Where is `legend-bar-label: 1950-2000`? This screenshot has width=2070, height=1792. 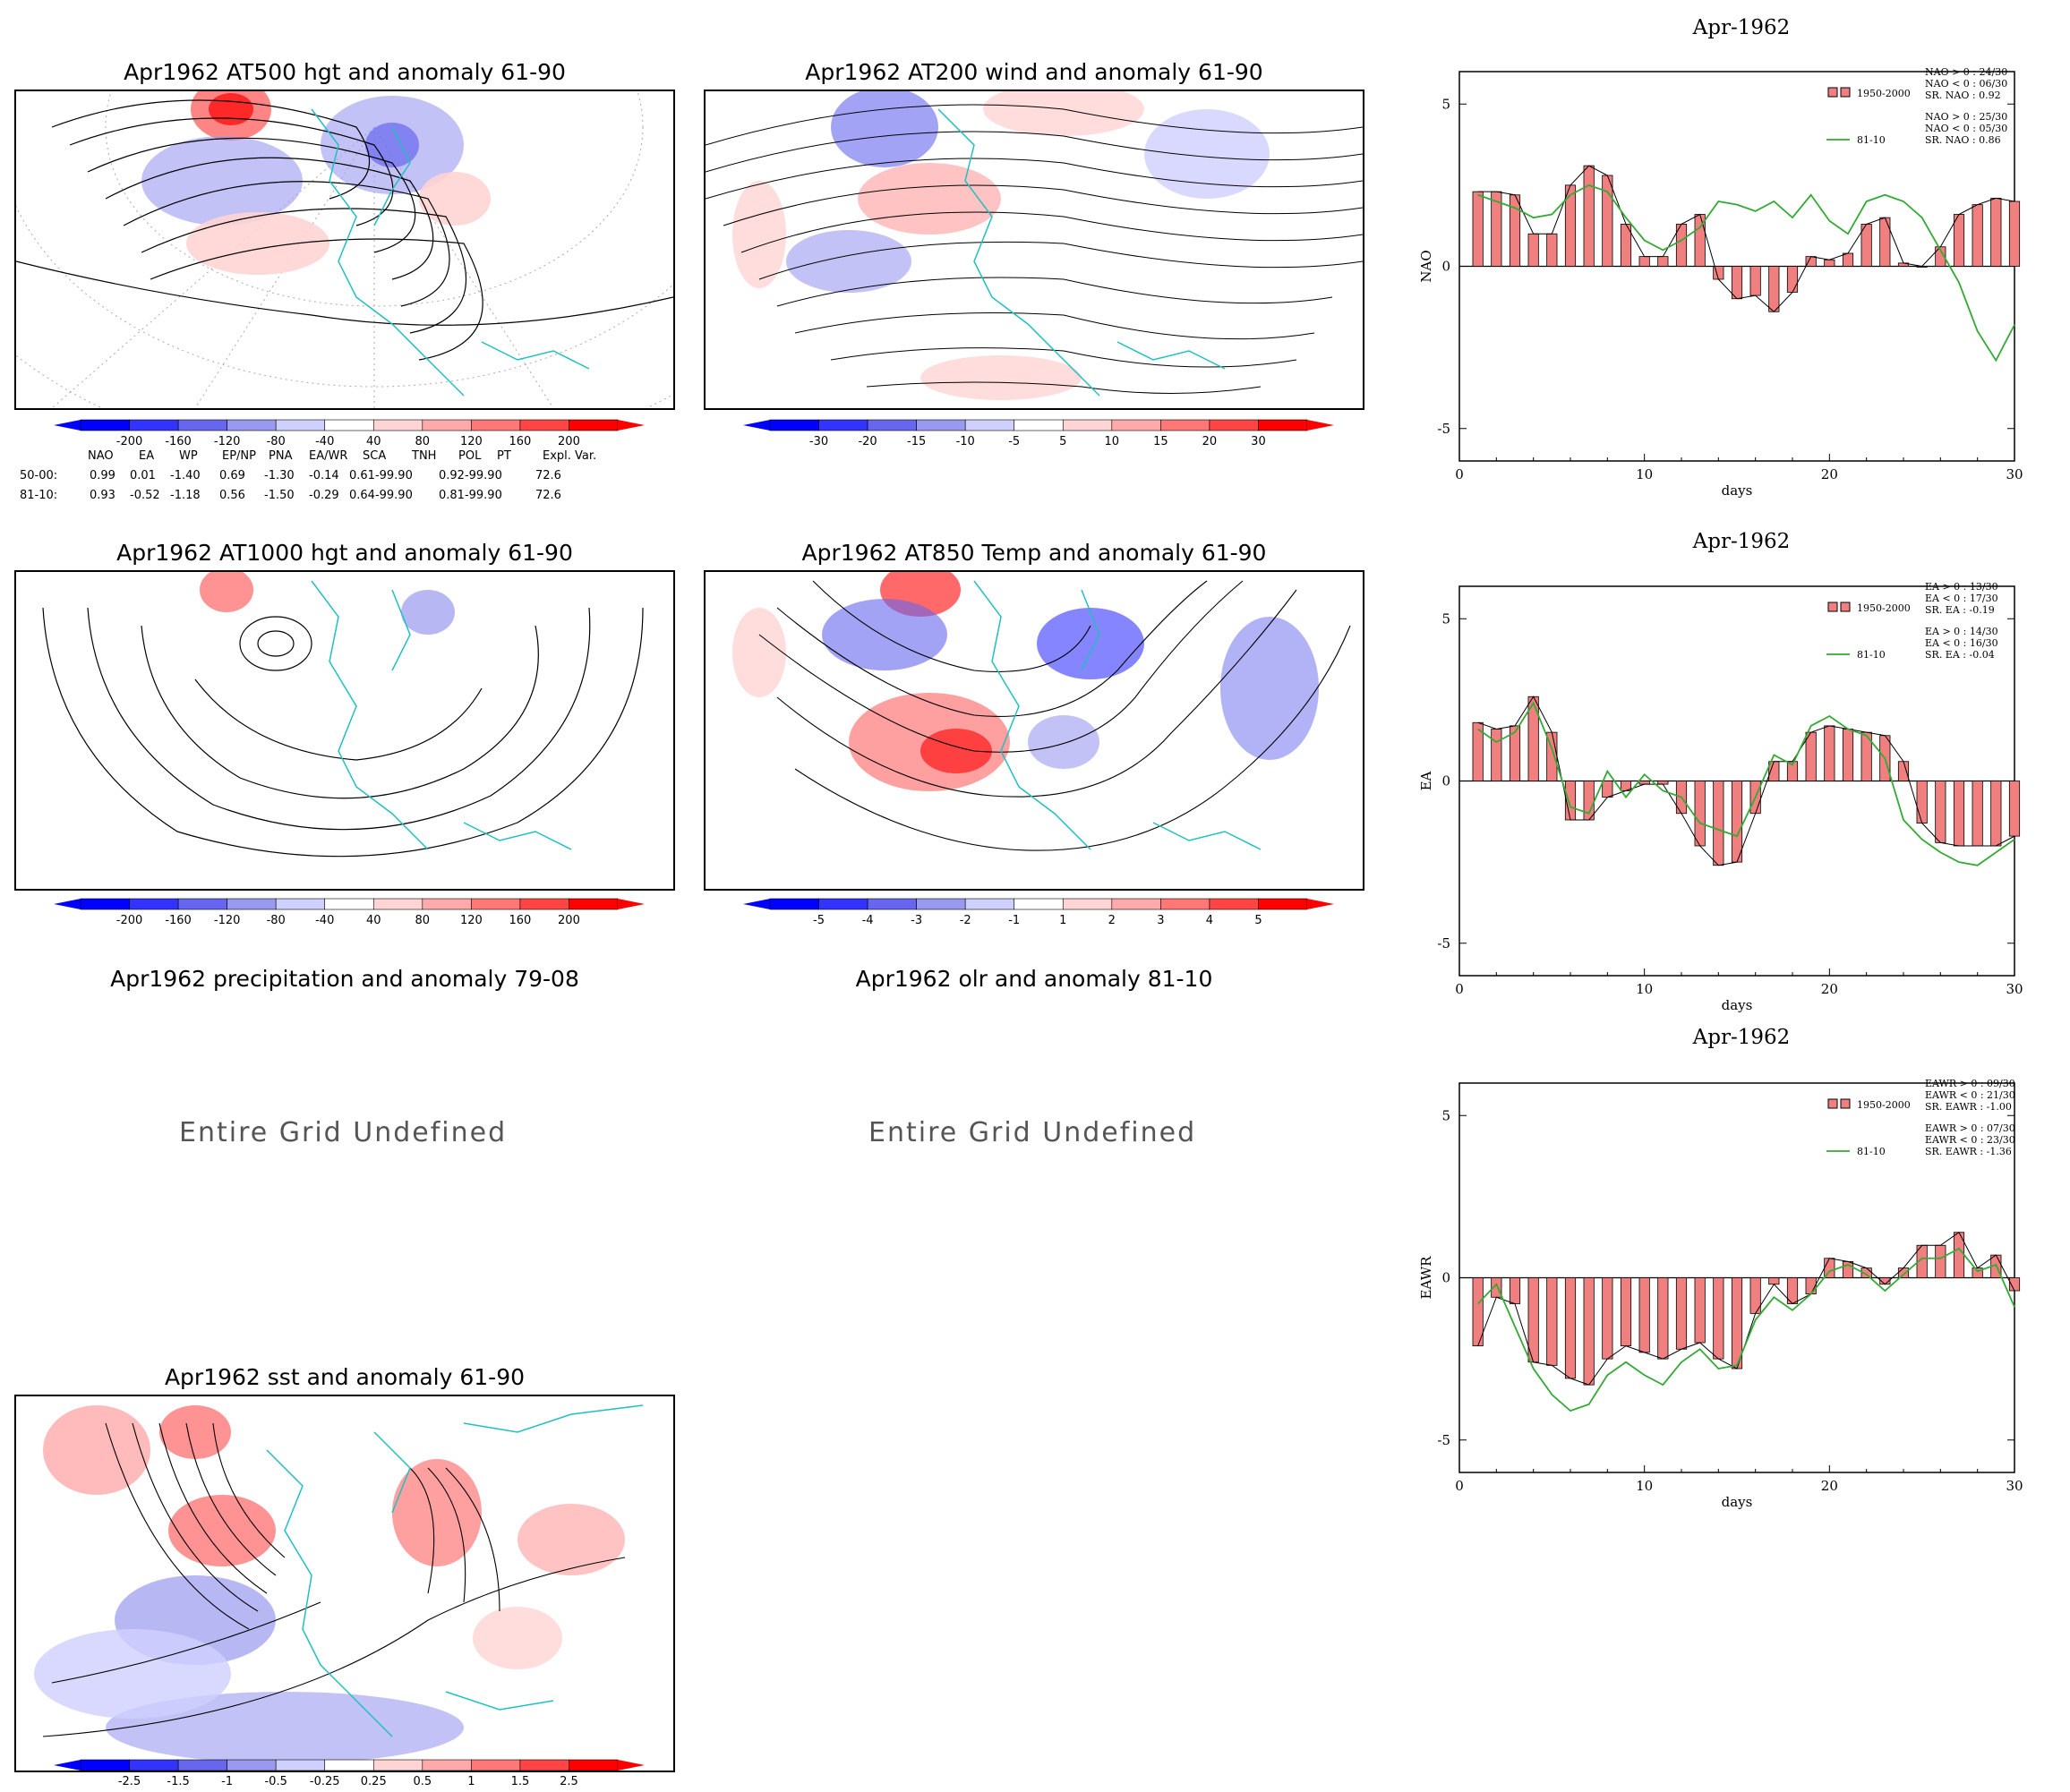
legend-bar-label: 1950-2000 is located at coordinates (1884, 93).